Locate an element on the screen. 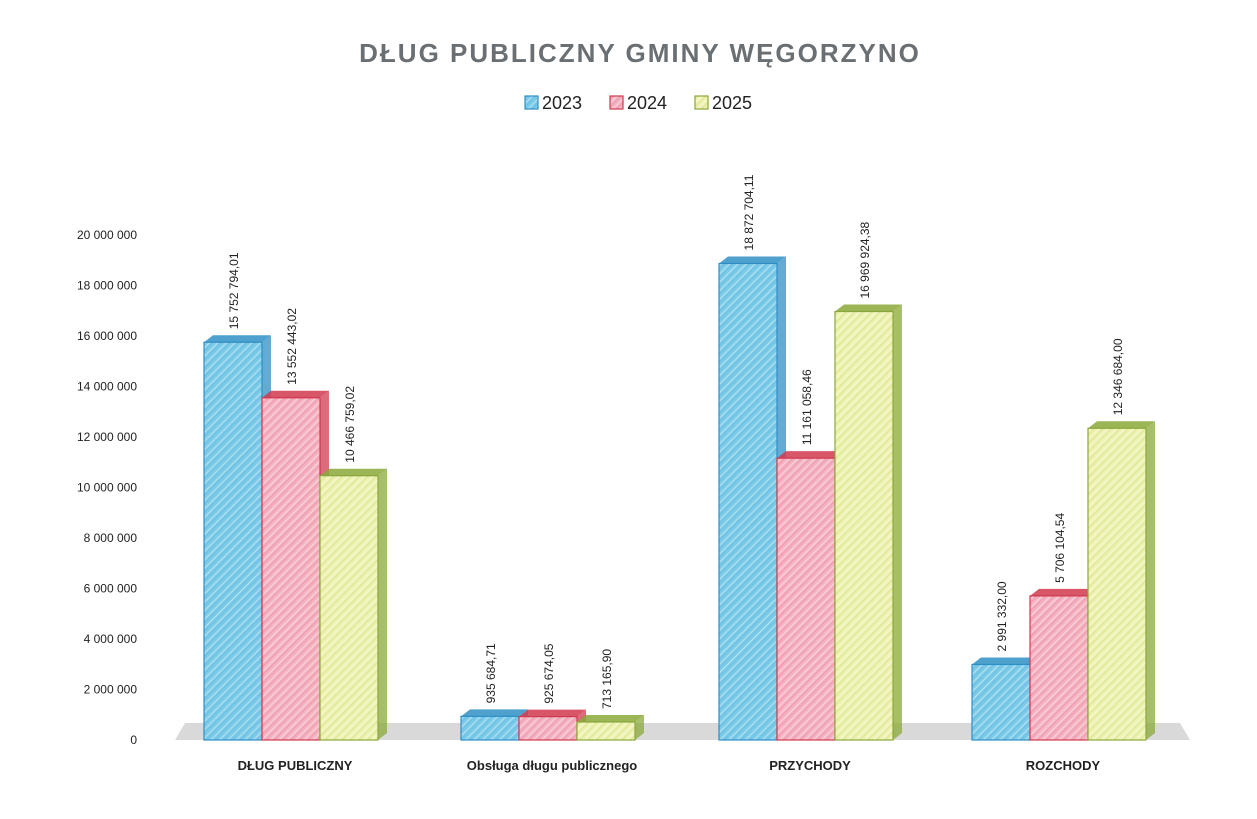  y-tick-label: 4 000 000 is located at coordinates (111, 639).